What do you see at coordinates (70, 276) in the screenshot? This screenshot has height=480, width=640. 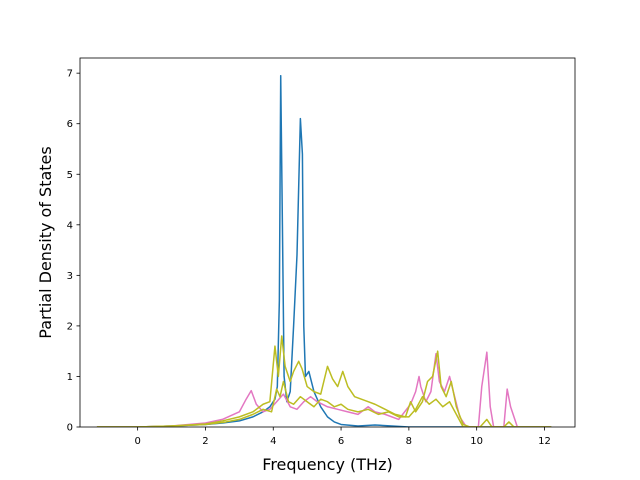 I see `y-tick-label: 3` at bounding box center [70, 276].